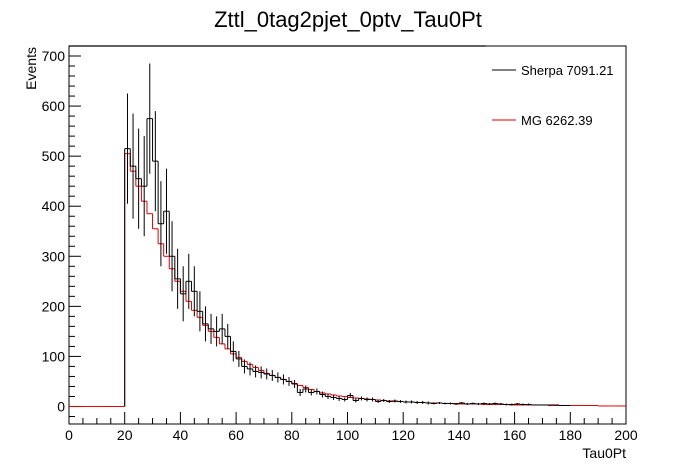 This screenshot has width=696, height=472. I want to click on y-tick-label: 0, so click(61, 406).